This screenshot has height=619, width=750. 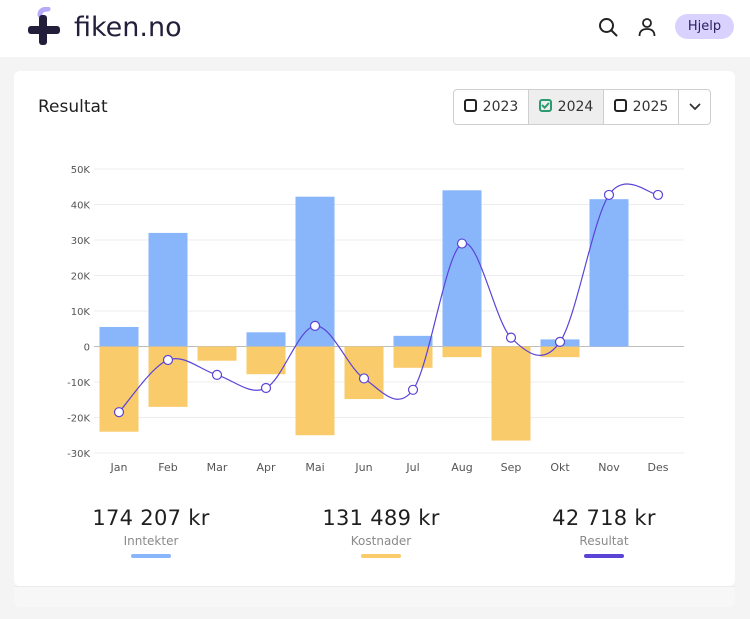 I want to click on x-tick-label: Mai, so click(x=314, y=467).